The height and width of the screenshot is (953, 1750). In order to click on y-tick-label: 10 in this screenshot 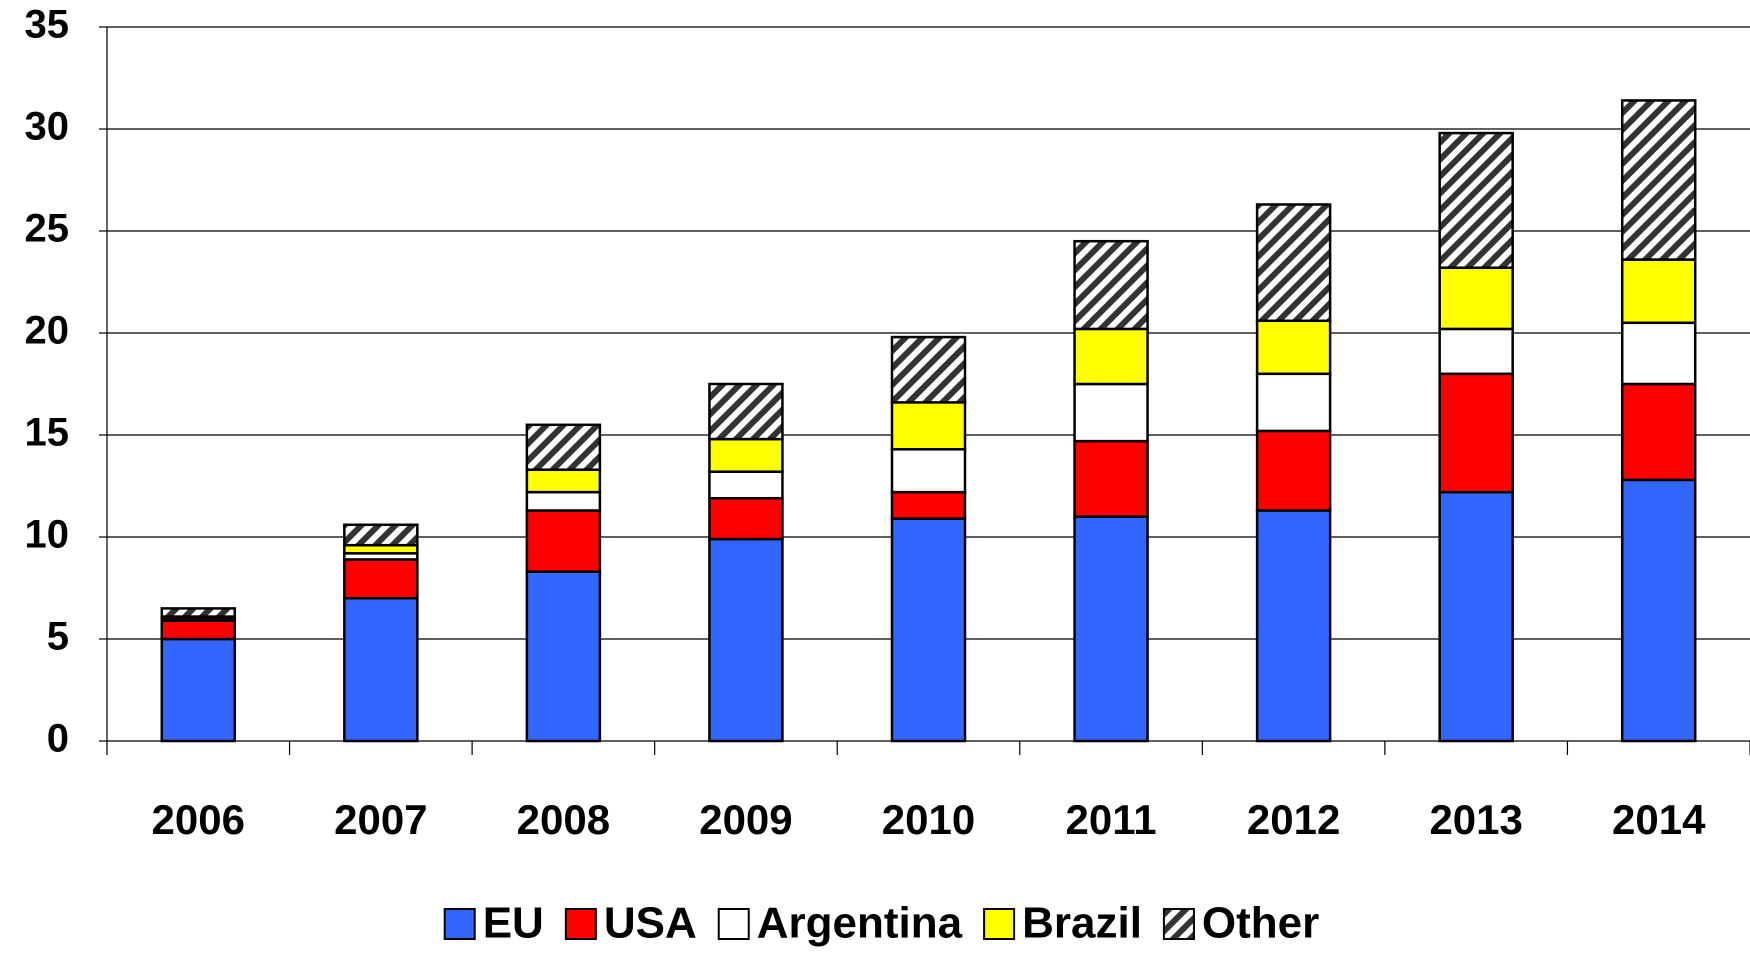, I will do `click(47, 535)`.